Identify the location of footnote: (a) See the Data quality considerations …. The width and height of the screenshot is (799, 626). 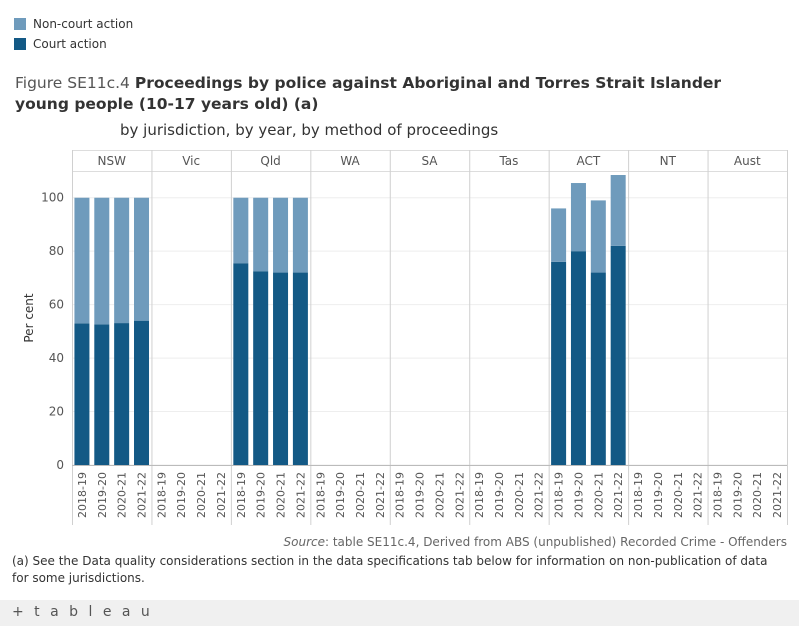
(390, 569).